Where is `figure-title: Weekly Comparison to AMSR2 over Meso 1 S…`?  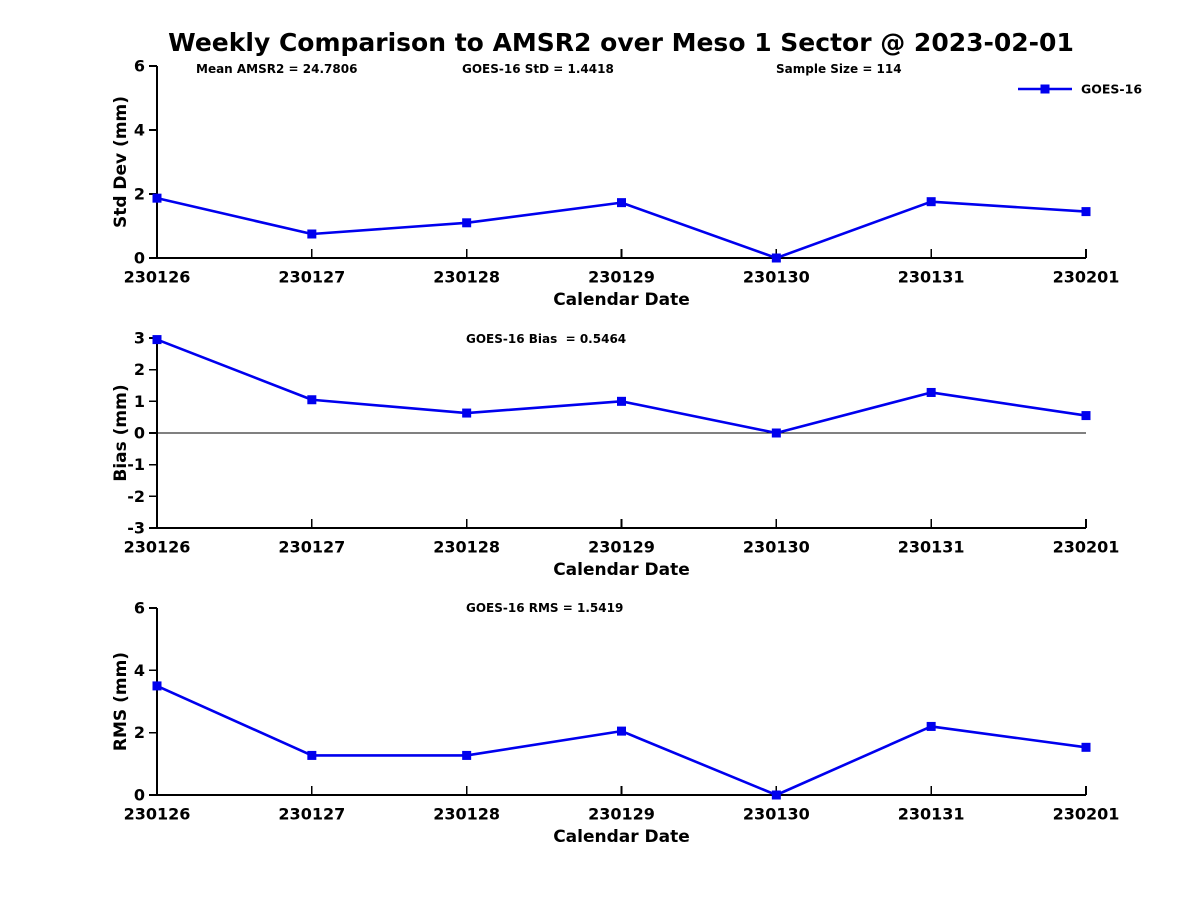
figure-title: Weekly Comparison to AMSR2 over Meso 1 S… is located at coordinates (621, 42).